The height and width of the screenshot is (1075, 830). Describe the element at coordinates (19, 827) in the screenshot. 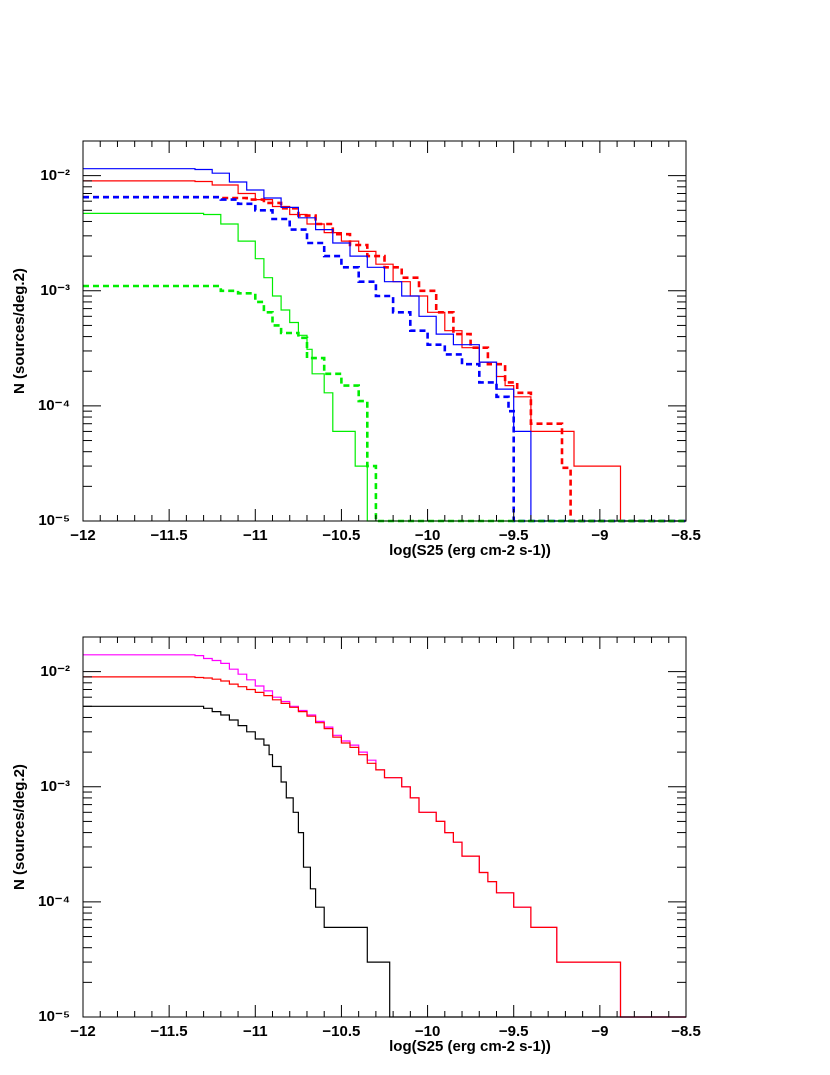

I see `bottom-y-axis-title: N (sources/deg.2)` at that location.